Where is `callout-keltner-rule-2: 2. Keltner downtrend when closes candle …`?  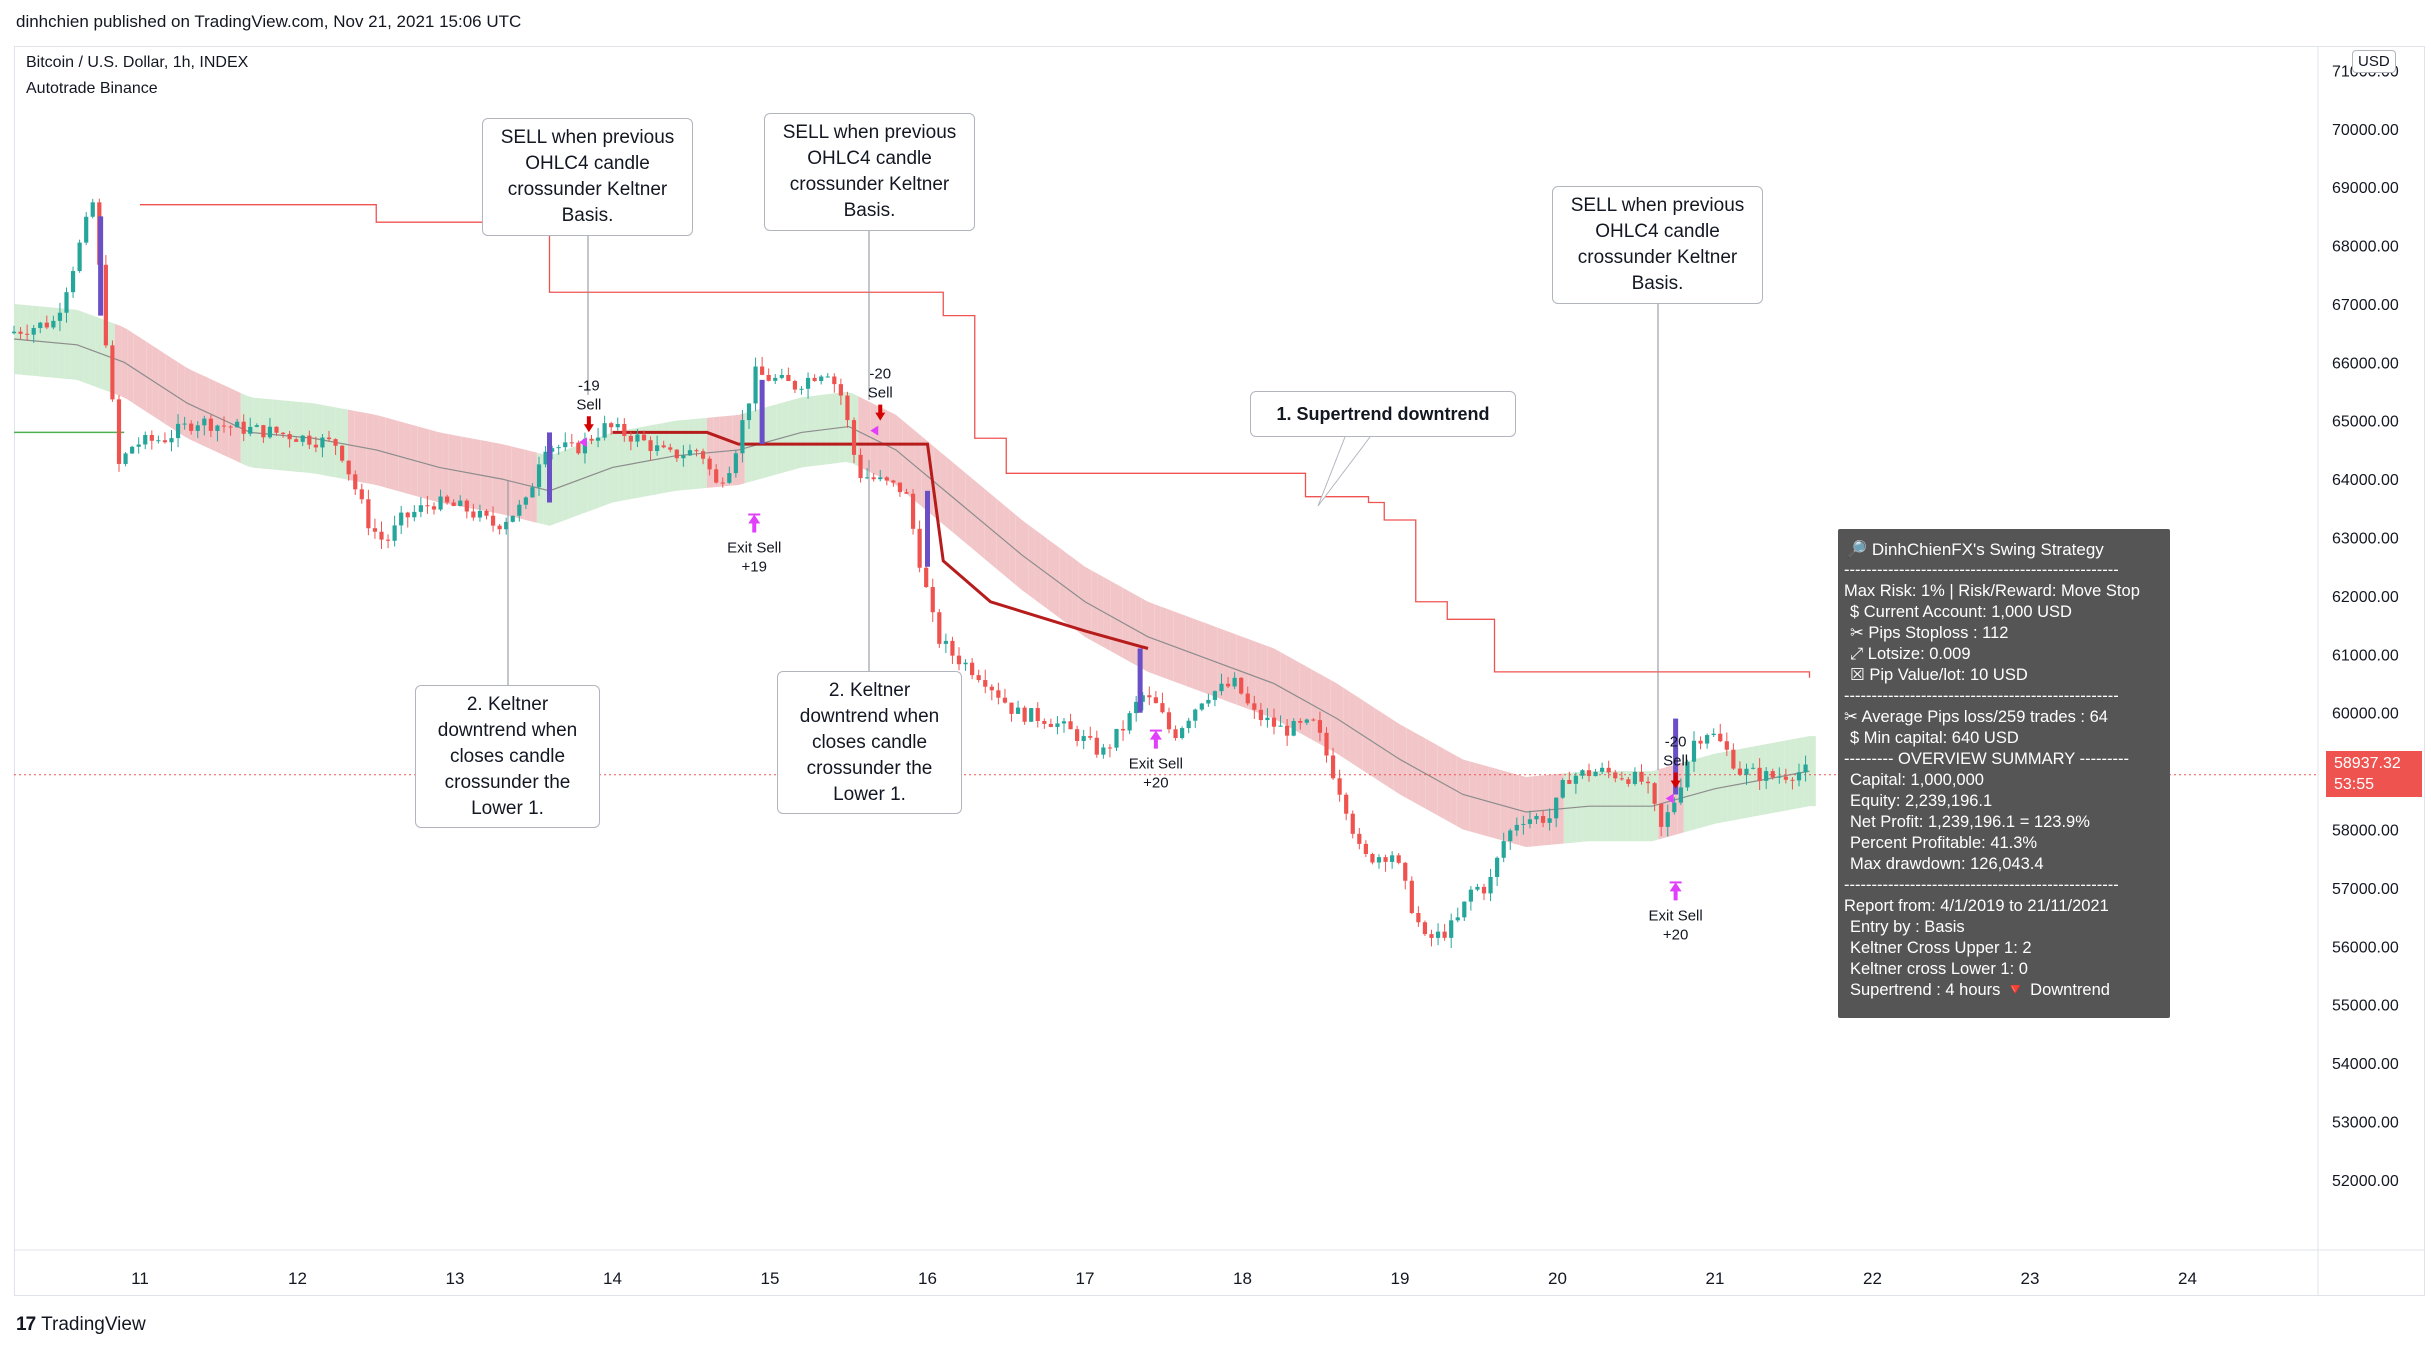
callout-keltner-rule-2: 2. Keltner downtrend when closes candle … is located at coordinates (869, 742).